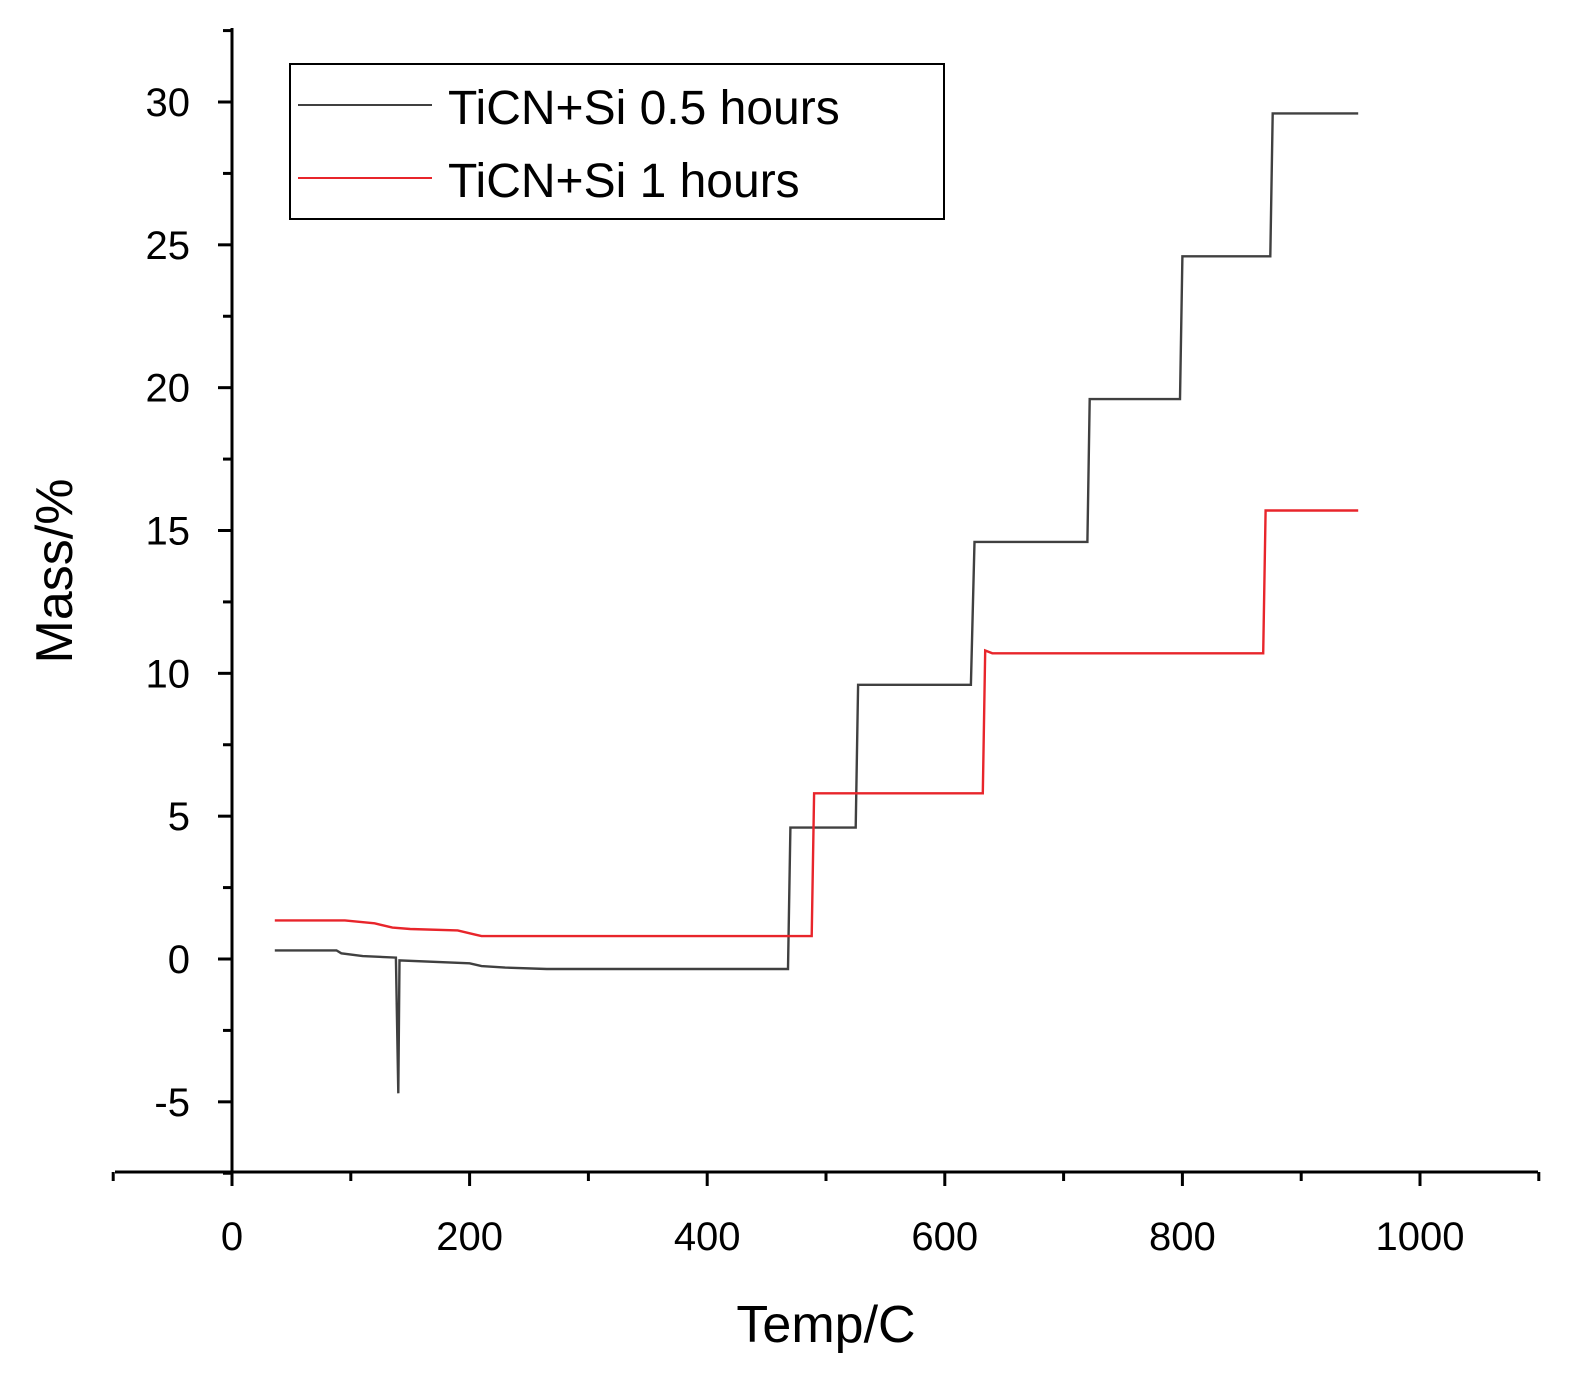  What do you see at coordinates (1420, 1237) in the screenshot?
I see `x-tick-label: 1000` at bounding box center [1420, 1237].